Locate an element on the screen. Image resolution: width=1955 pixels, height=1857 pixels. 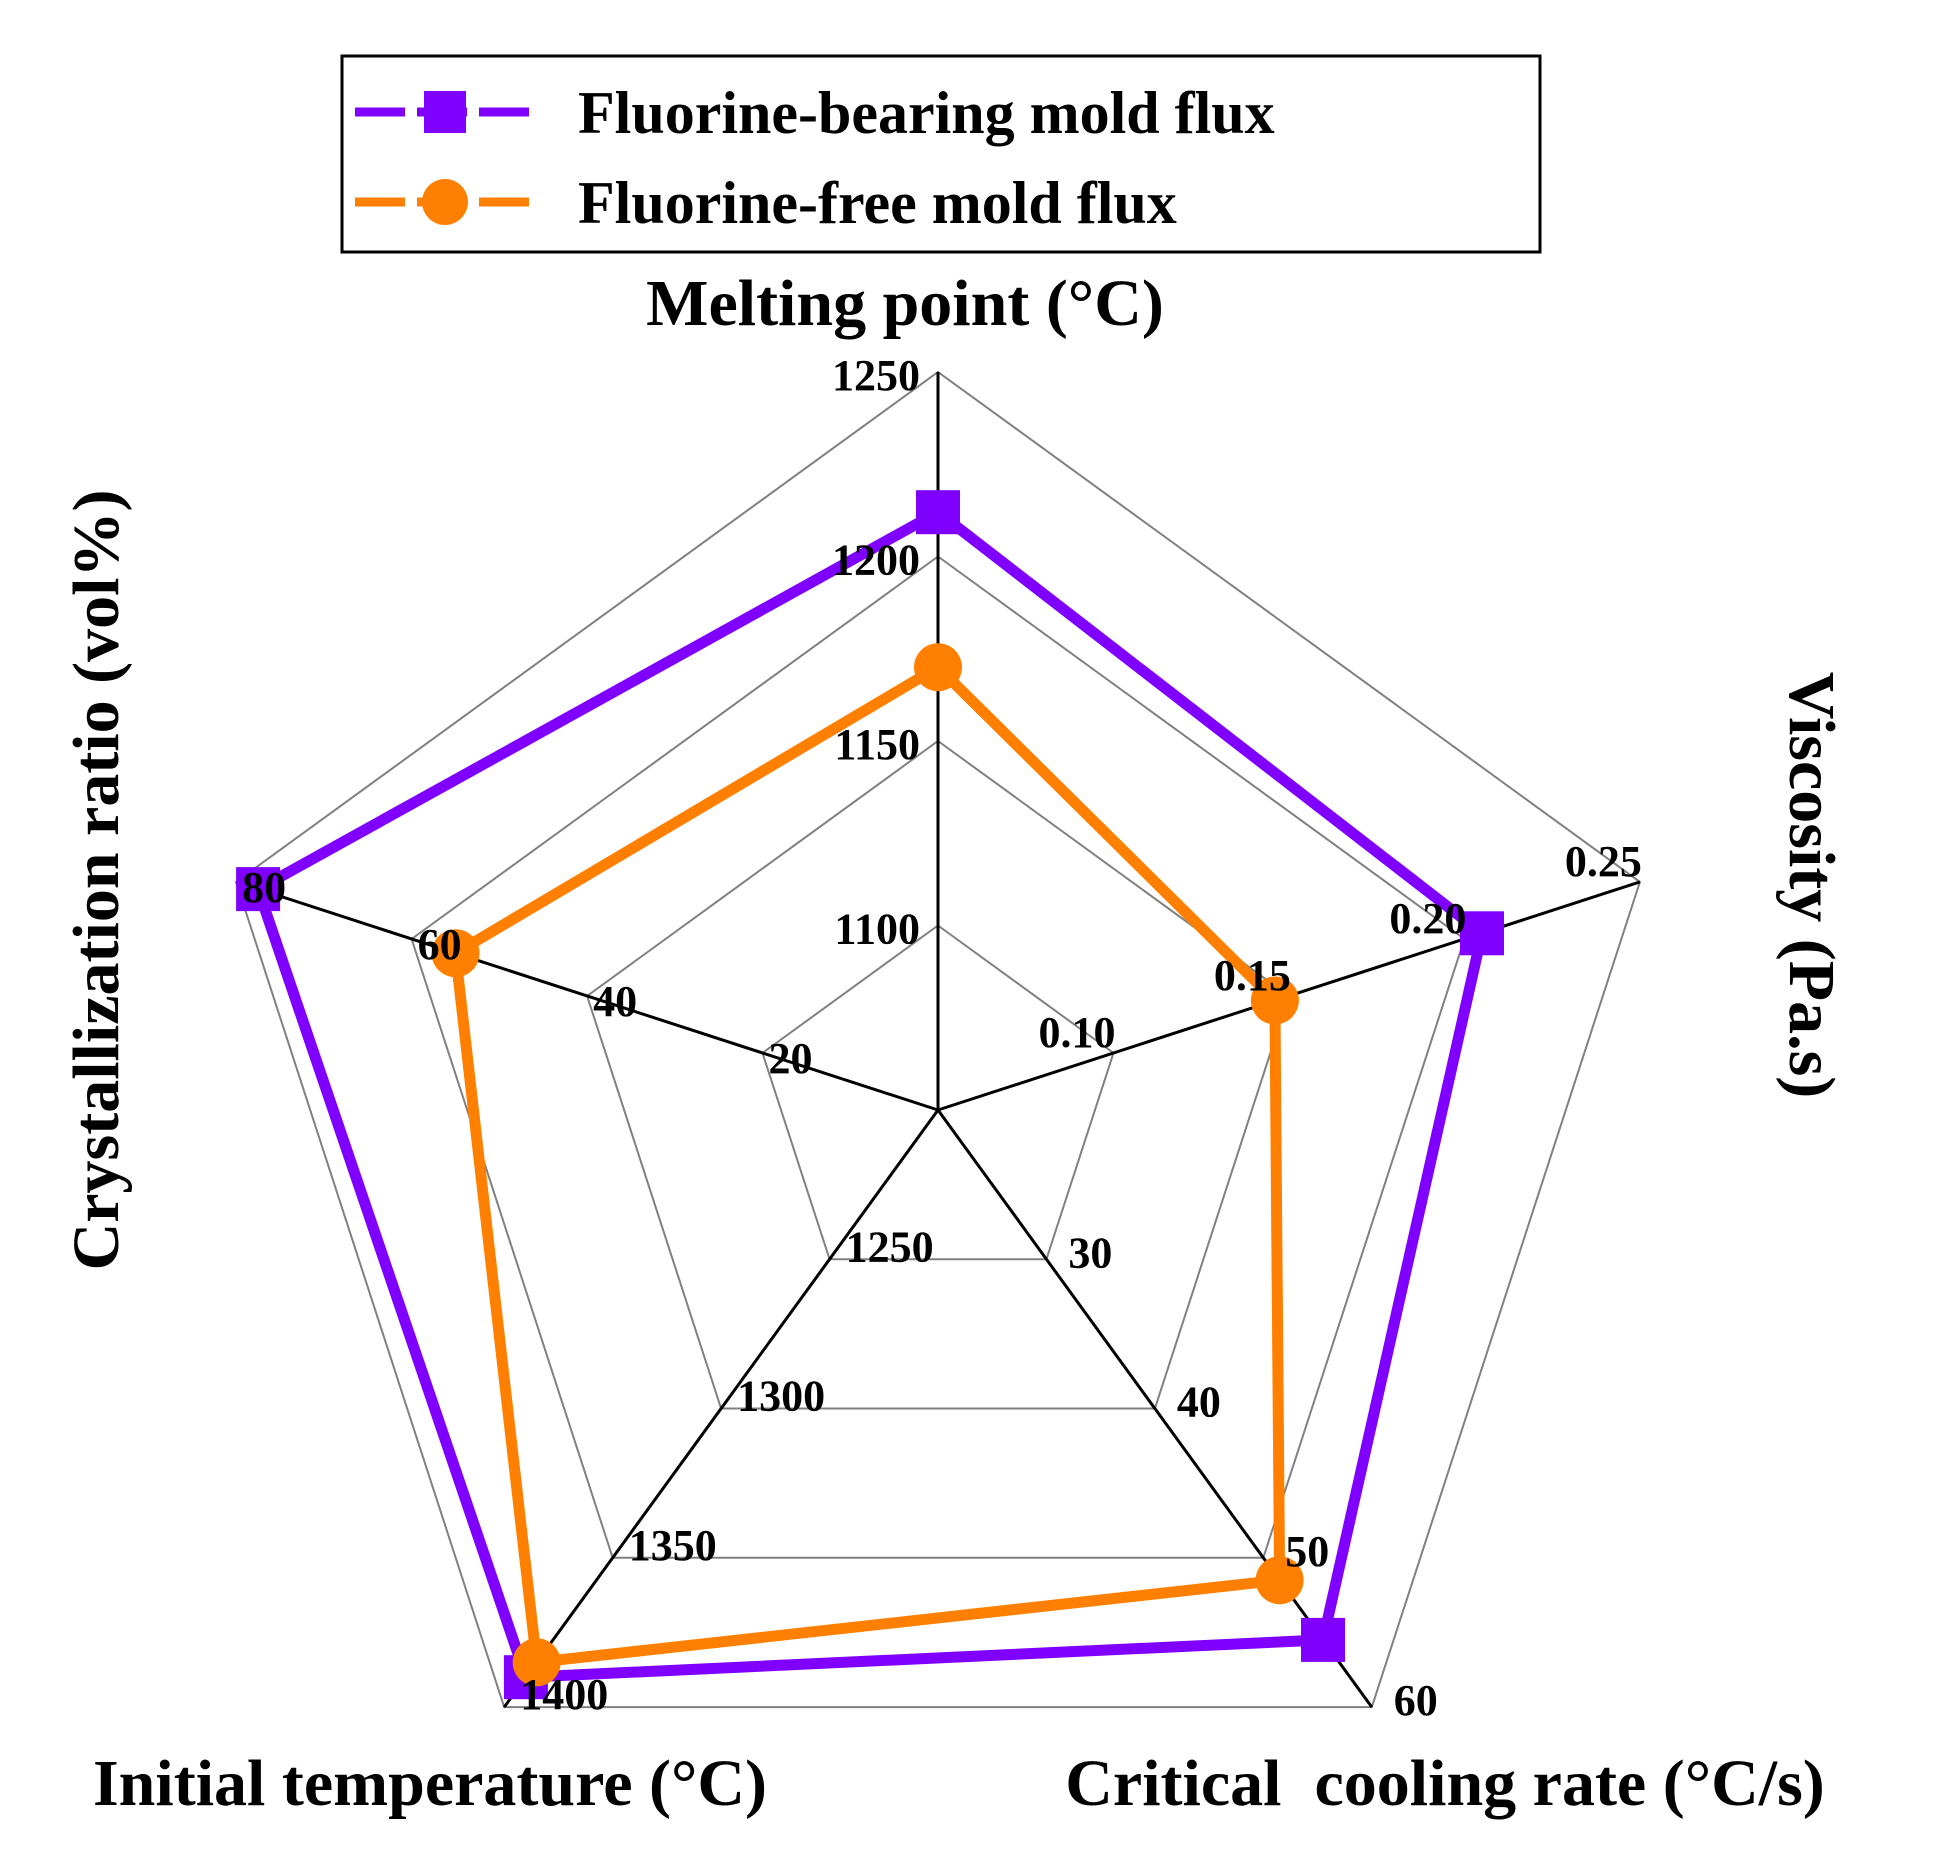
legend-marker-circle is located at coordinates (445, 202).